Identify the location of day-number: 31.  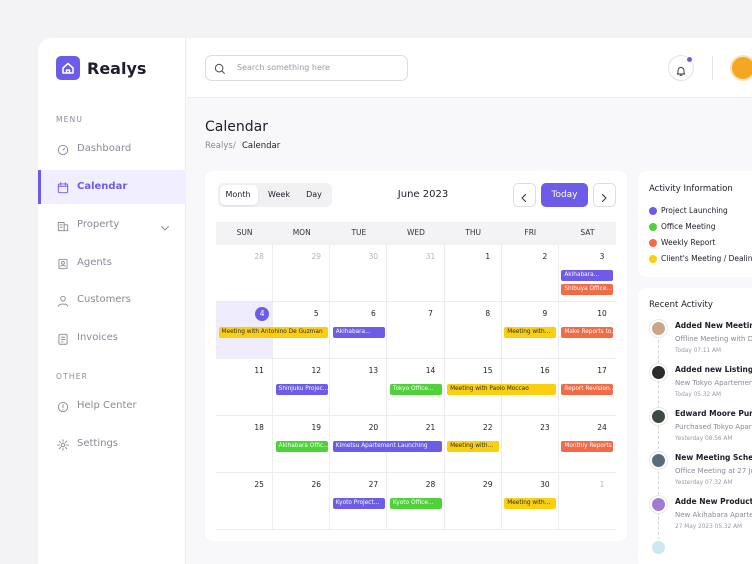
(430, 256).